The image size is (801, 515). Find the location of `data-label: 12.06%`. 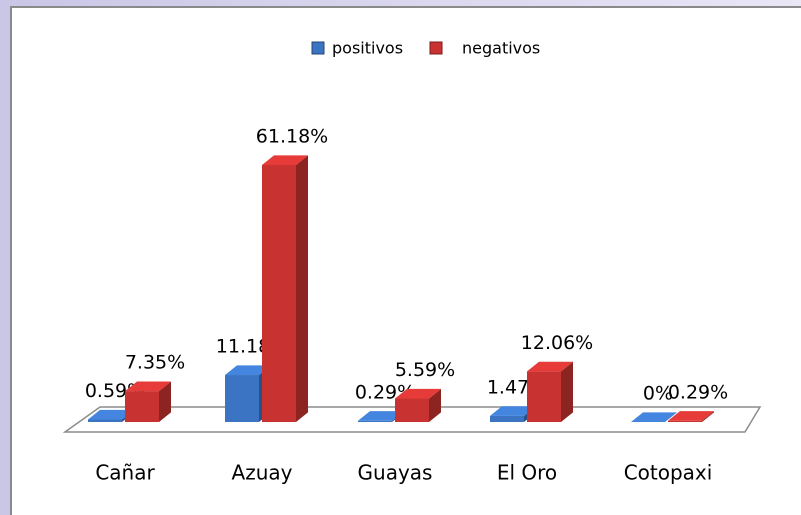

data-label: 12.06% is located at coordinates (557, 343).